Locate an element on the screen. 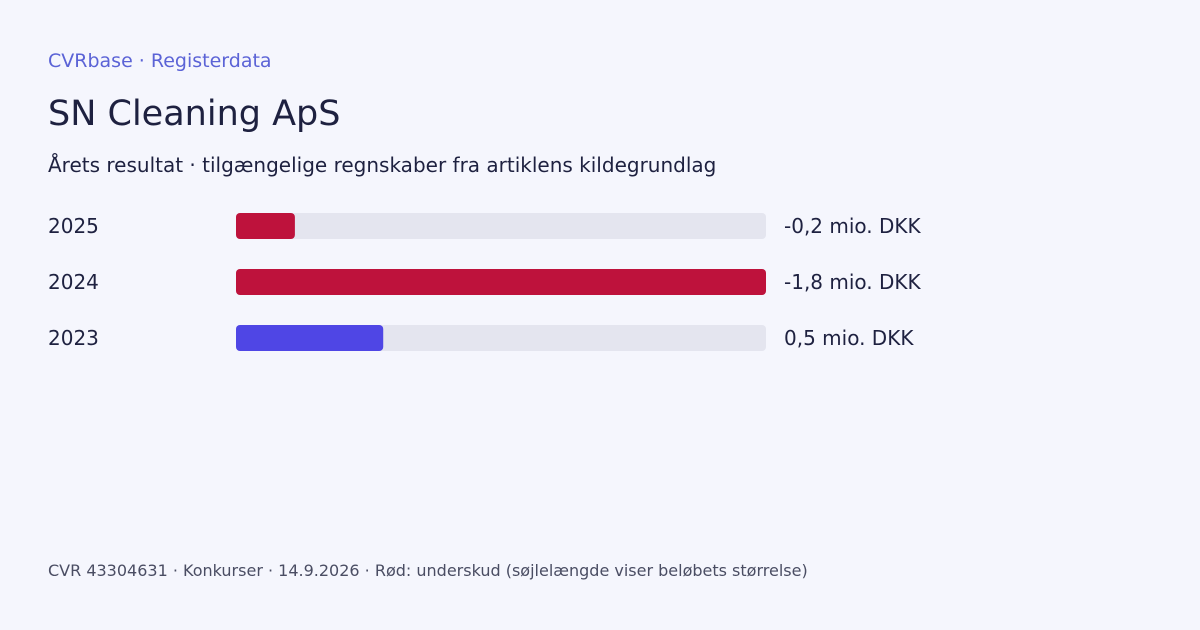  year-label: 2023 is located at coordinates (73, 338).